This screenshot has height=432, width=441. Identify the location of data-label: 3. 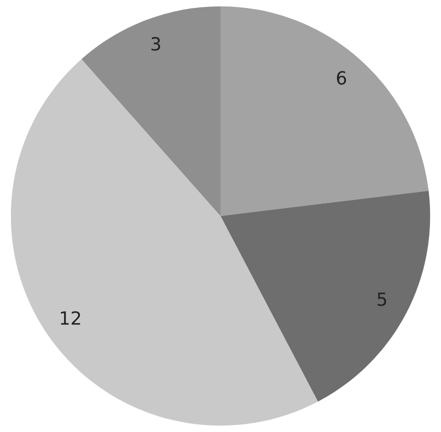
(155, 44).